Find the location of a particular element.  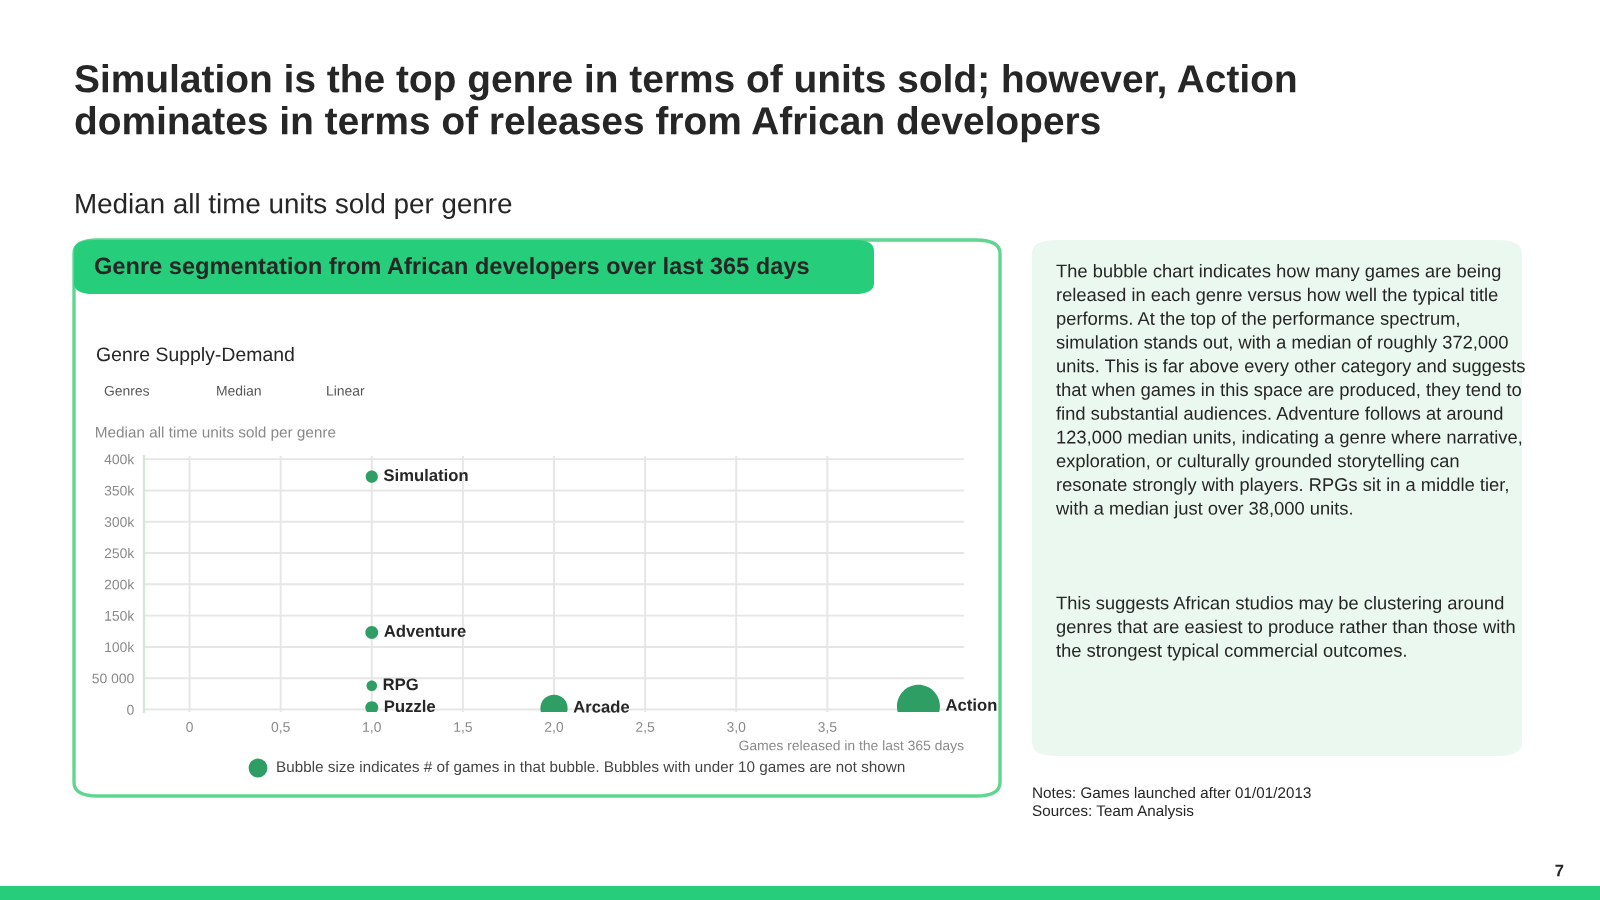

series-label: Simulation is located at coordinates (425, 475).